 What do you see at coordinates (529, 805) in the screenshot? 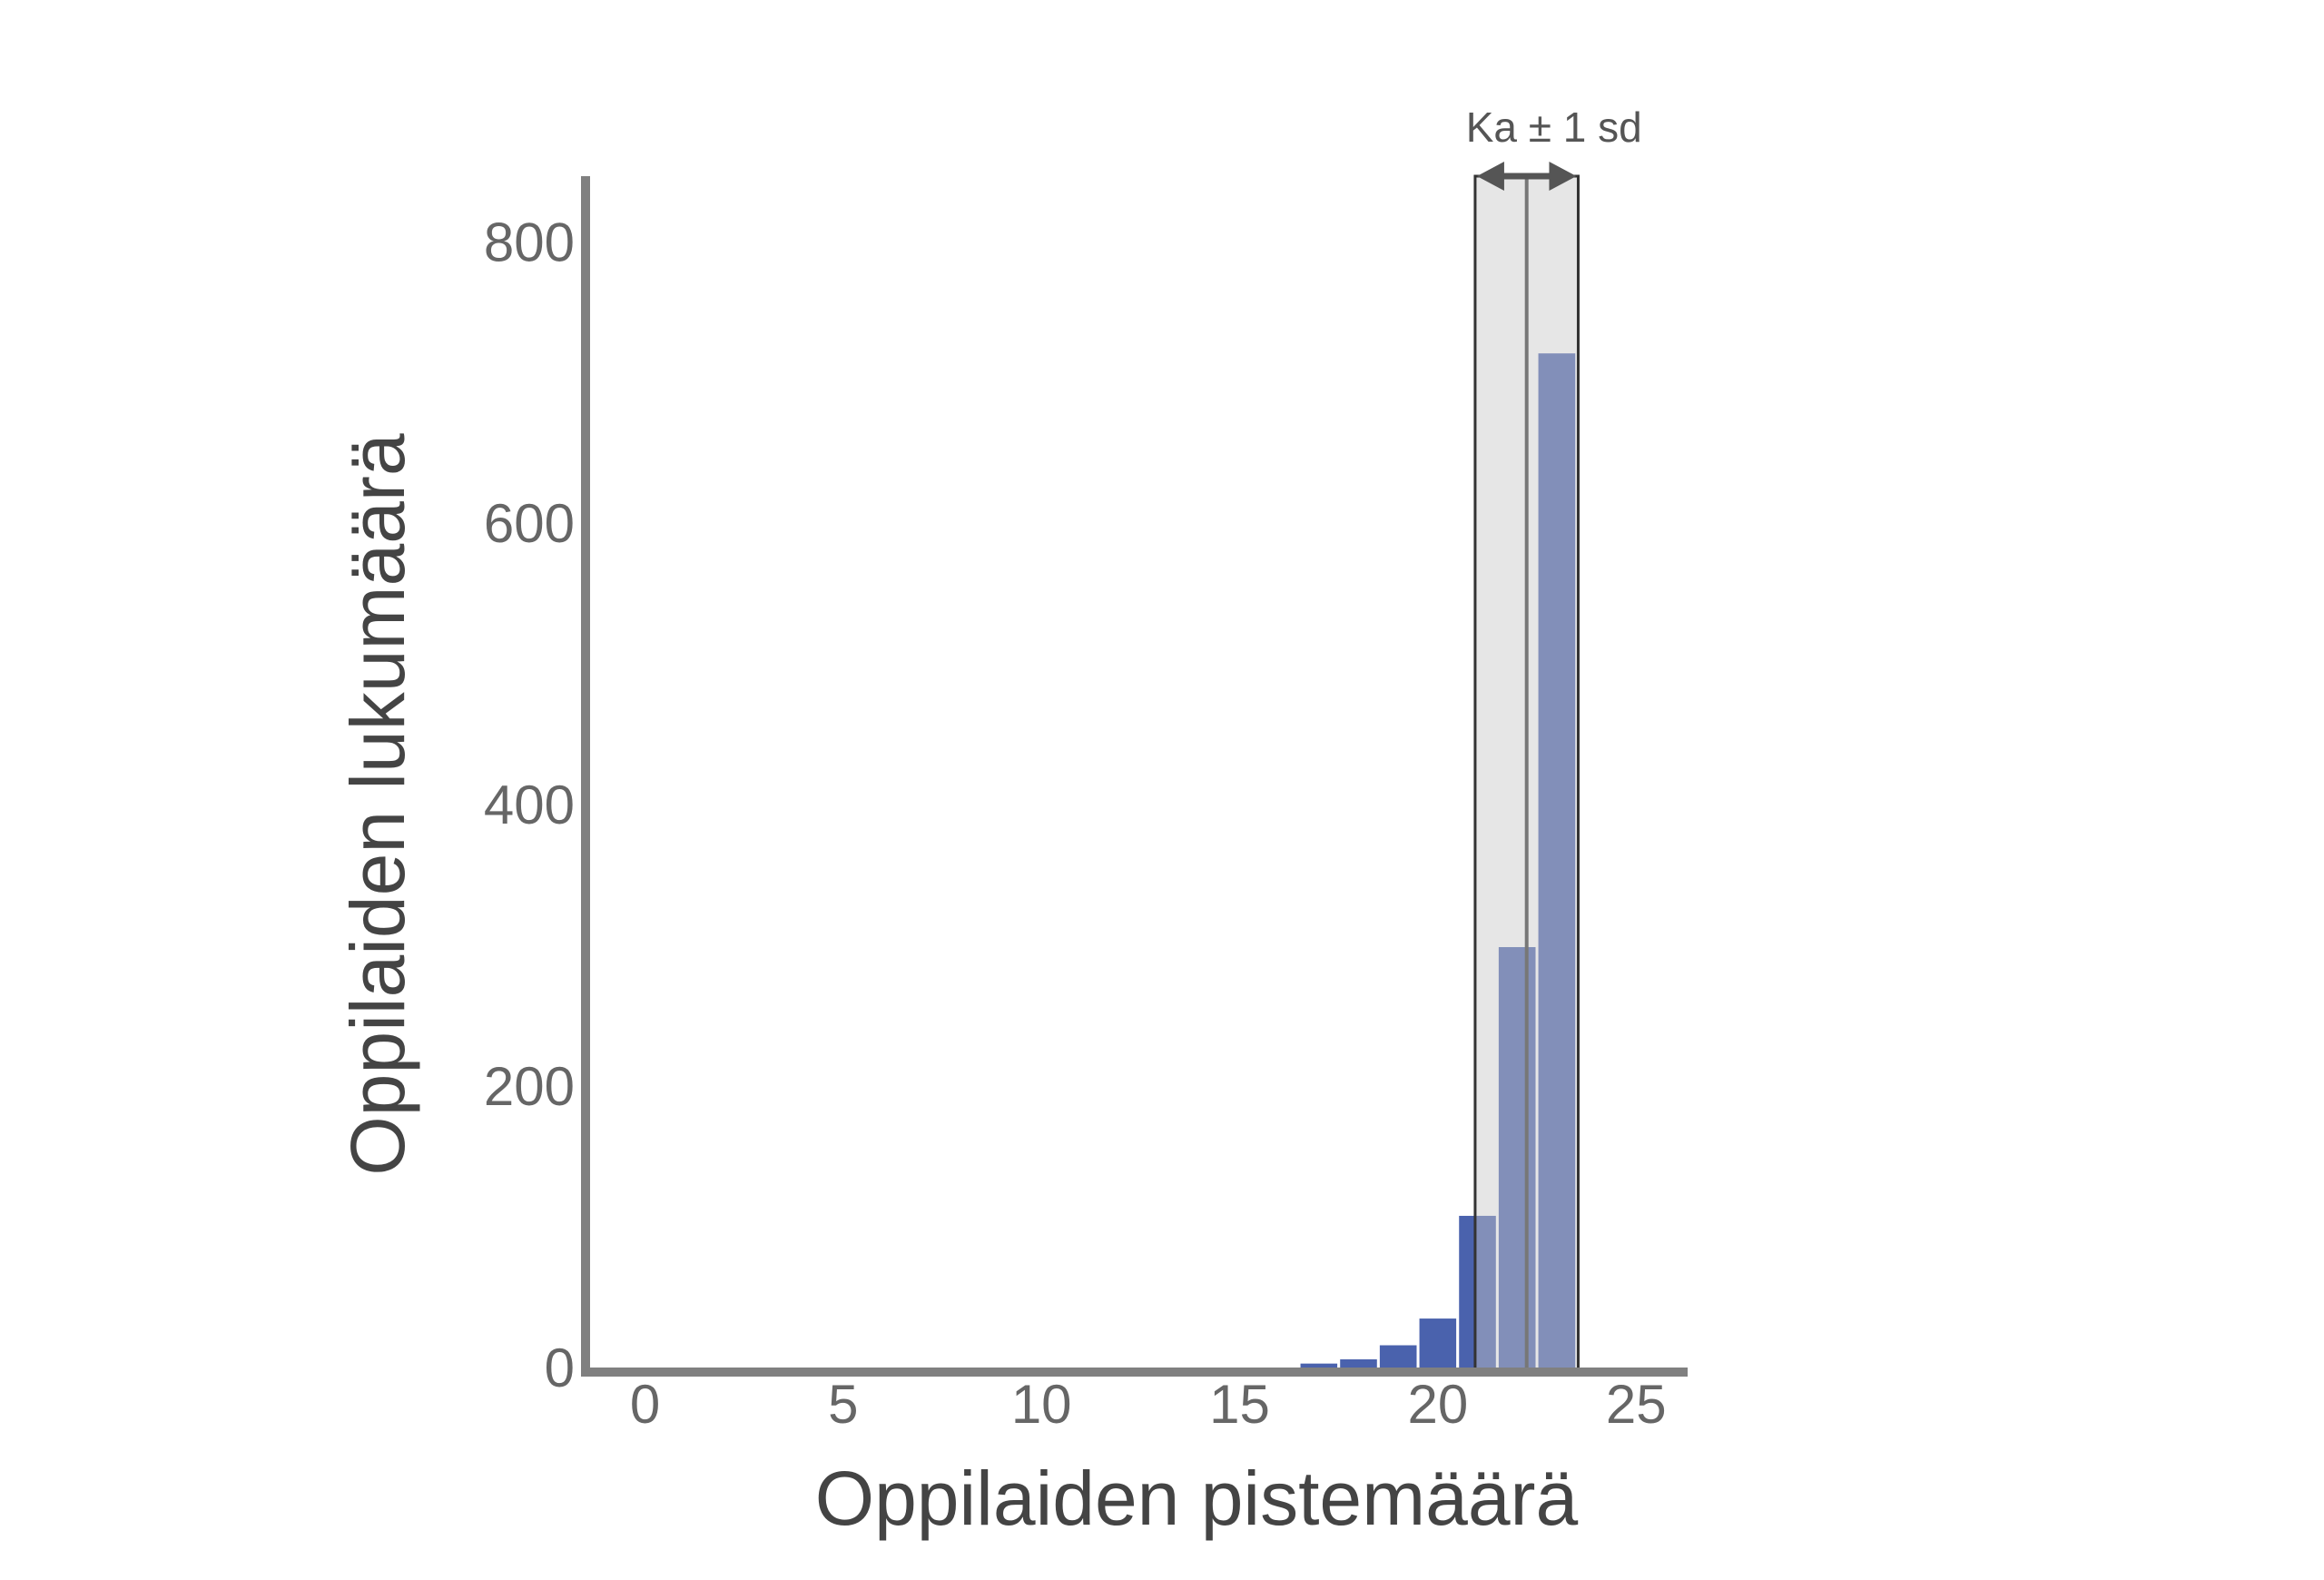
I see `y-tick-label: 400` at bounding box center [529, 805].